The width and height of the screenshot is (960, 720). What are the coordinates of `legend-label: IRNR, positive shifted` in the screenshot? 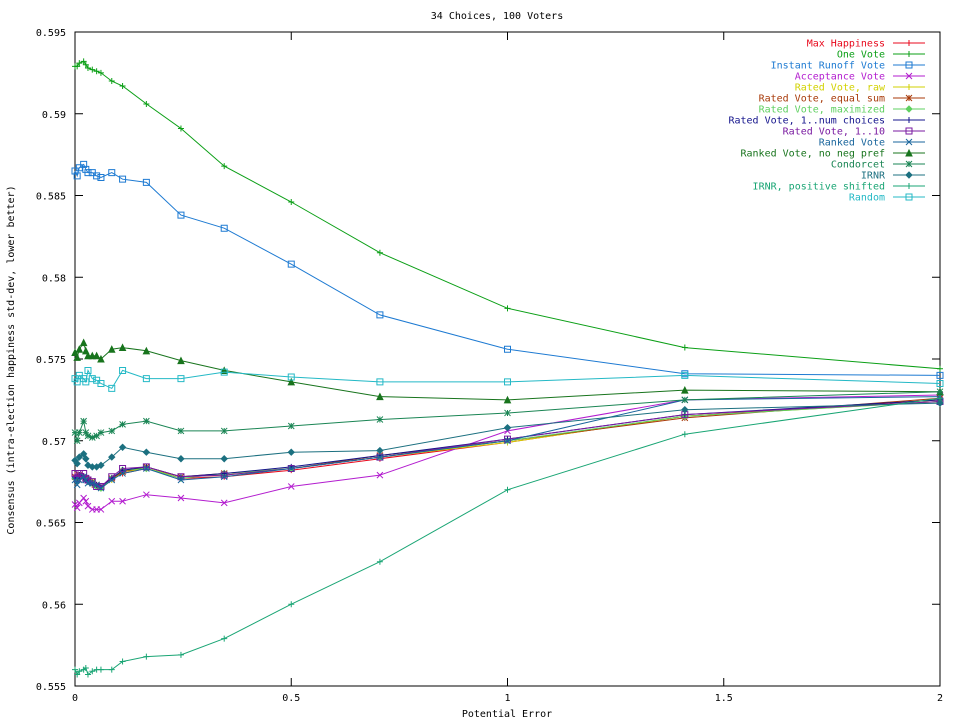 It's located at (819, 187).